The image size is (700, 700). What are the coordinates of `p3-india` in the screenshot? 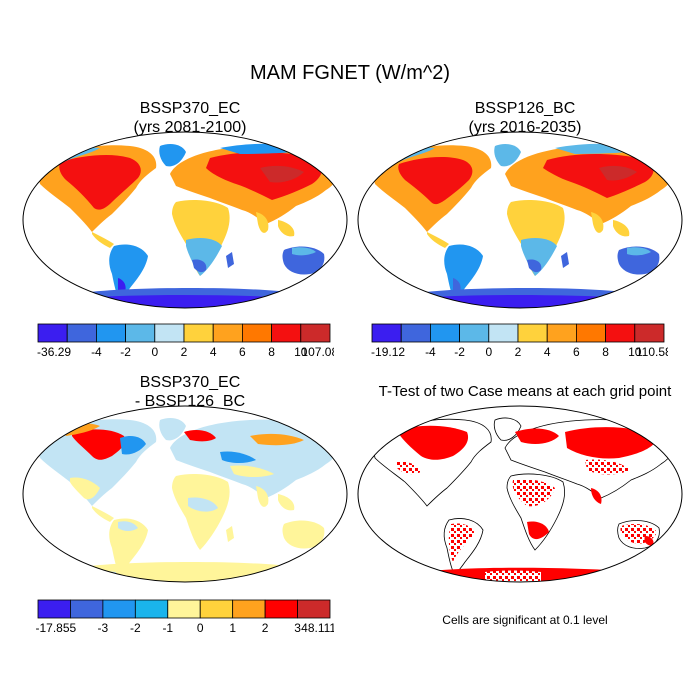 It's located at (262, 496).